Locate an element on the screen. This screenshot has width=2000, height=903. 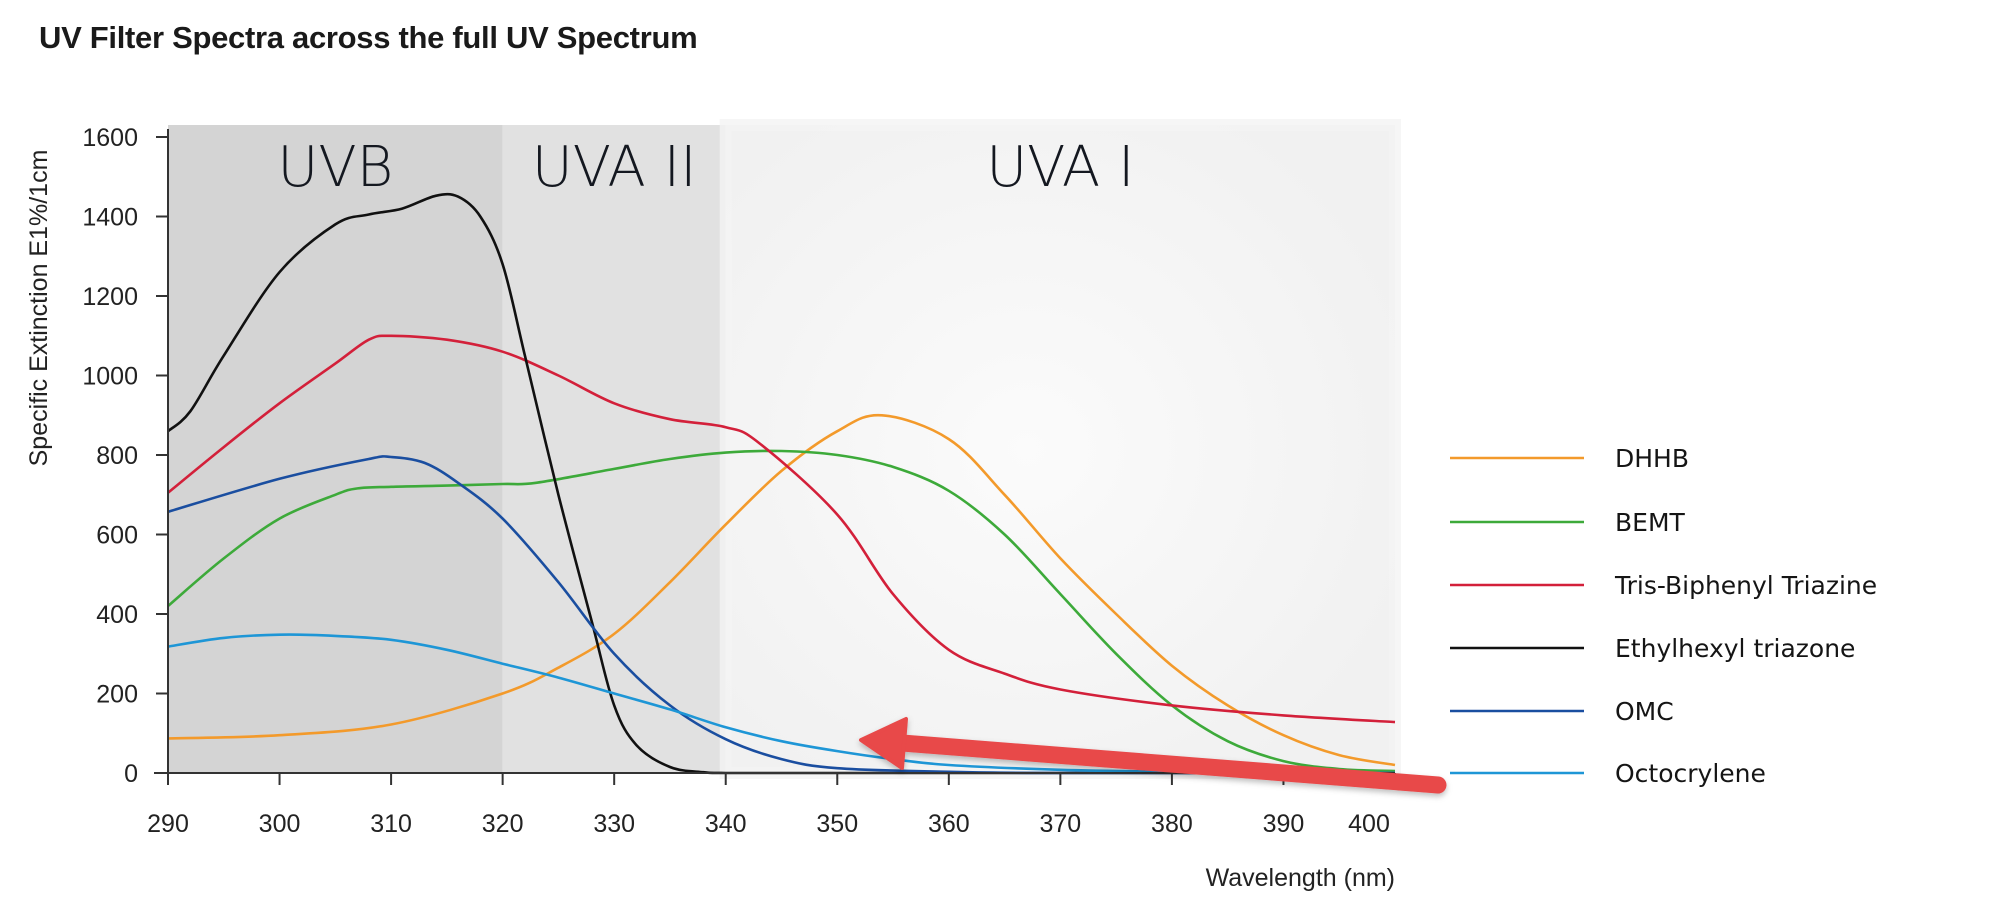
annotation-arrow is located at coordinates (1153, 755).